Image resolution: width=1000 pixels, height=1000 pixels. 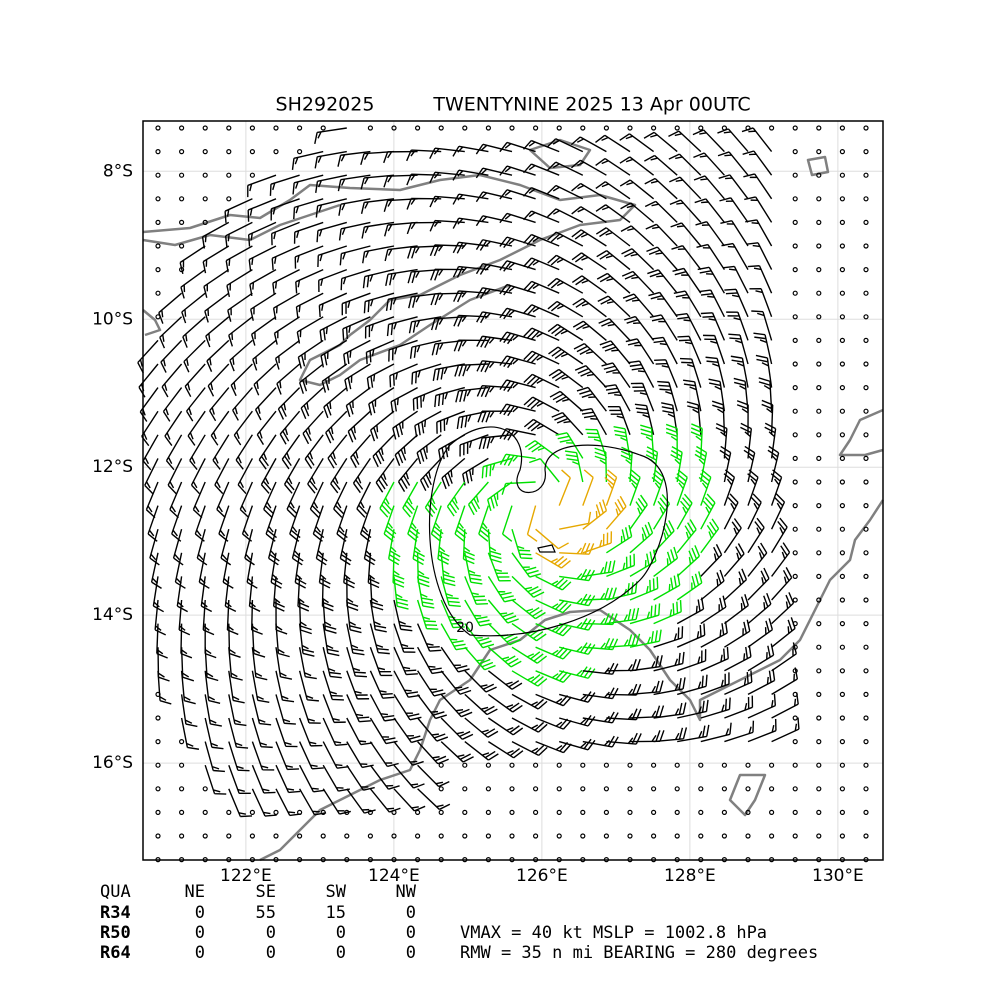 What do you see at coordinates (406, 892) in the screenshot?
I see `table-header: NW` at bounding box center [406, 892].